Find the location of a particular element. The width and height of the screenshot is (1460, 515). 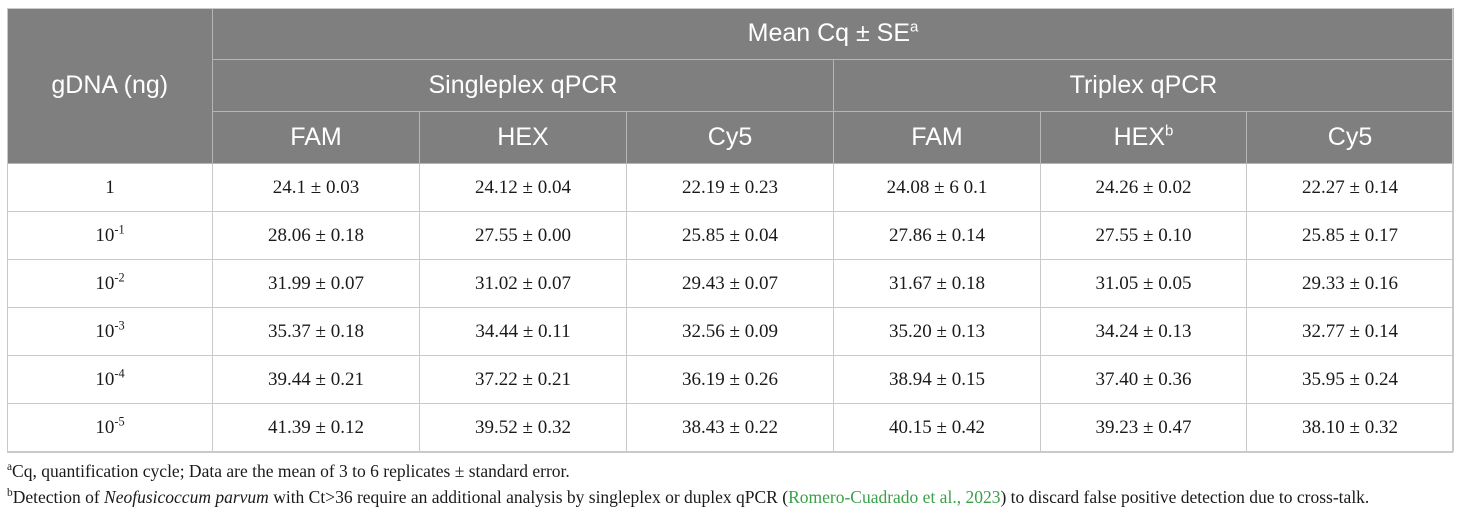

cq-value-cell: 39.52 ± 0.32 is located at coordinates (523, 427).